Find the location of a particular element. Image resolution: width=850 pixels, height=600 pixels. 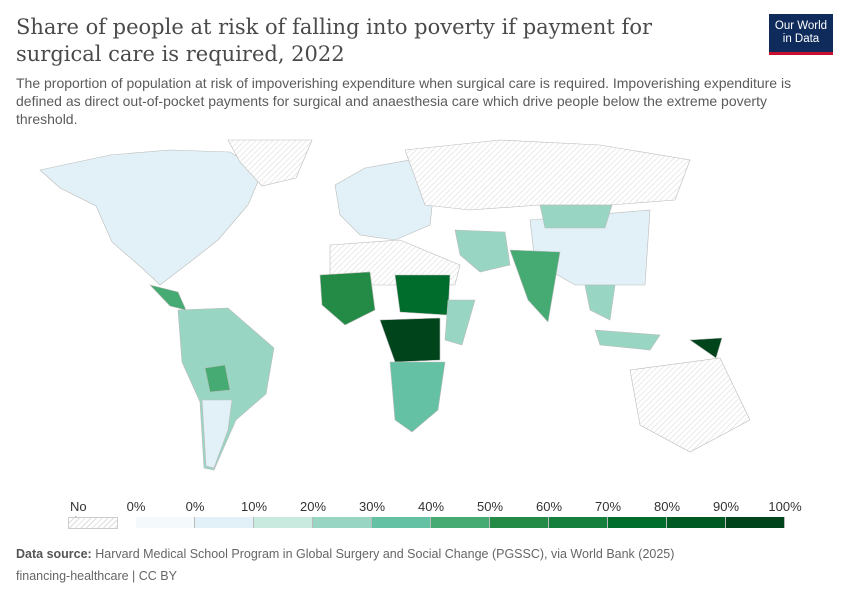

legend-tick: 40% is located at coordinates (431, 506).